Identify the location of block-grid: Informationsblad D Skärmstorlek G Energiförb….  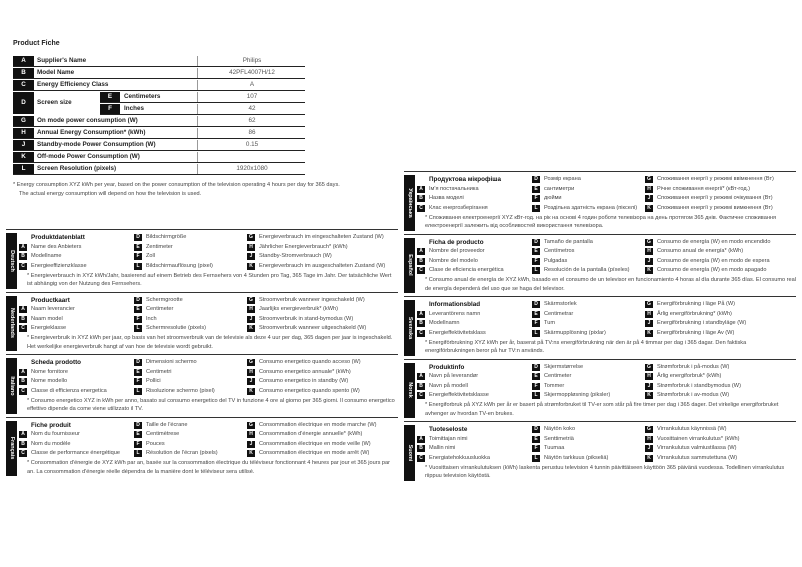
(606, 319).